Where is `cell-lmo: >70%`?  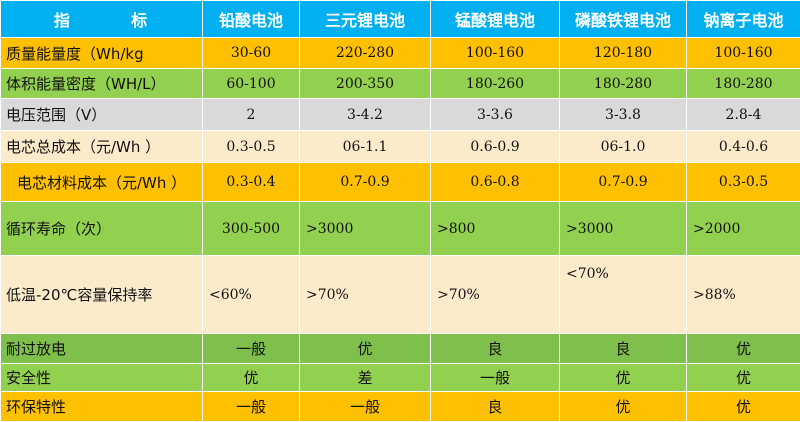
cell-lmo: >70% is located at coordinates (495, 295).